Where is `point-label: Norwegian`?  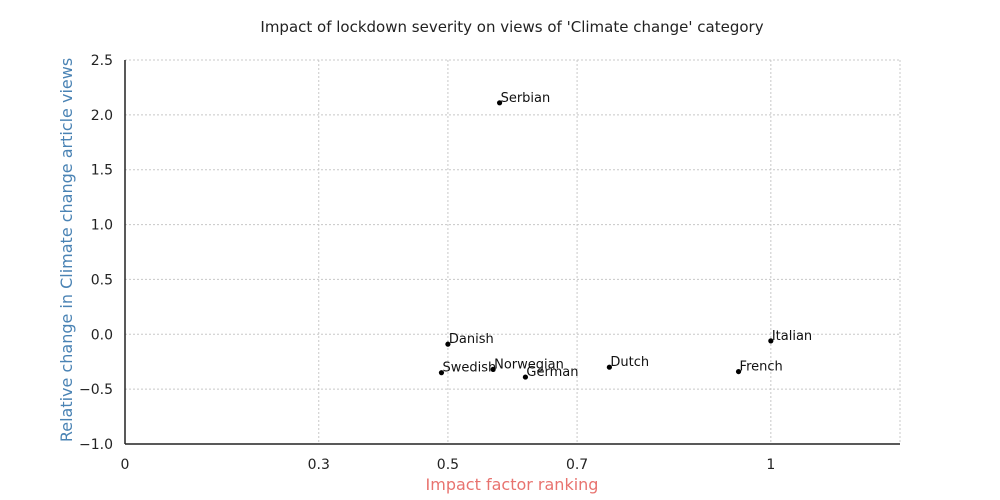 point-label: Norwegian is located at coordinates (529, 364).